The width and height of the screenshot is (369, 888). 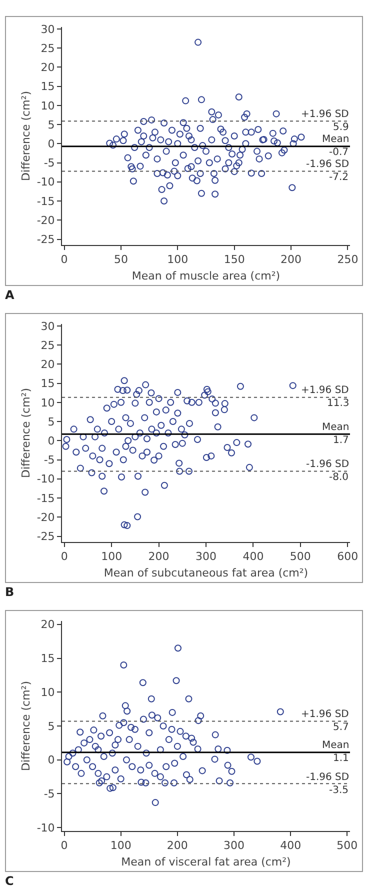 What do you see at coordinates (206, 275) in the screenshot?
I see `x-axis-title: Mean of muscle area (cm²)` at bounding box center [206, 275].